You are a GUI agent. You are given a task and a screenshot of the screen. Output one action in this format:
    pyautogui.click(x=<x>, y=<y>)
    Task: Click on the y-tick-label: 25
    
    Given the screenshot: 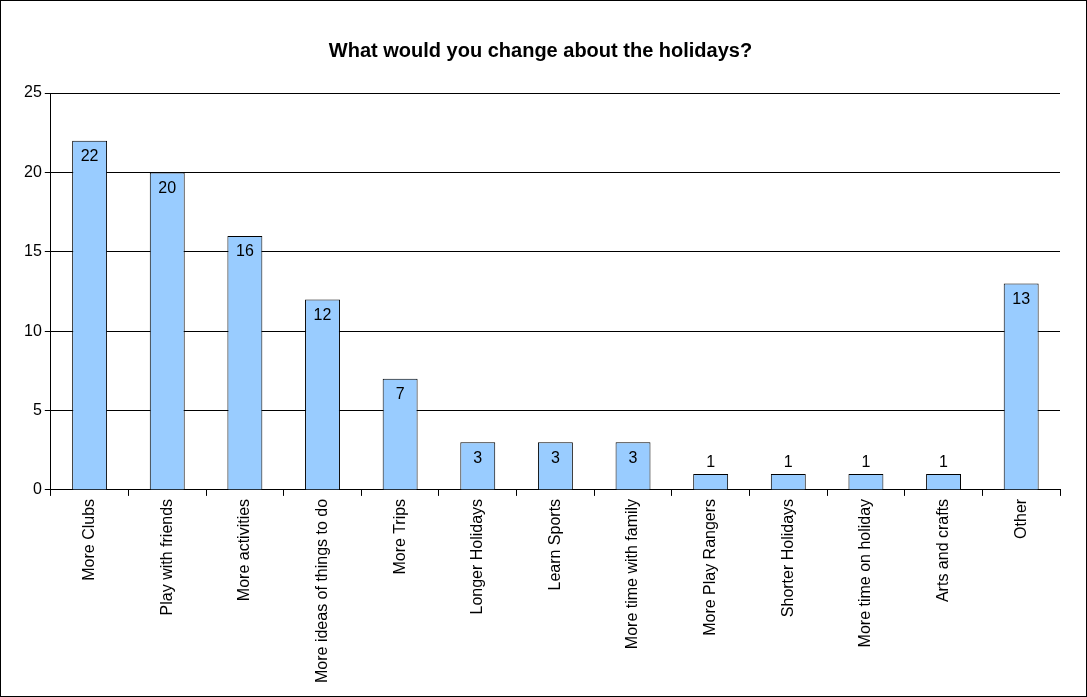 What is the action you would take?
    pyautogui.click(x=33, y=92)
    